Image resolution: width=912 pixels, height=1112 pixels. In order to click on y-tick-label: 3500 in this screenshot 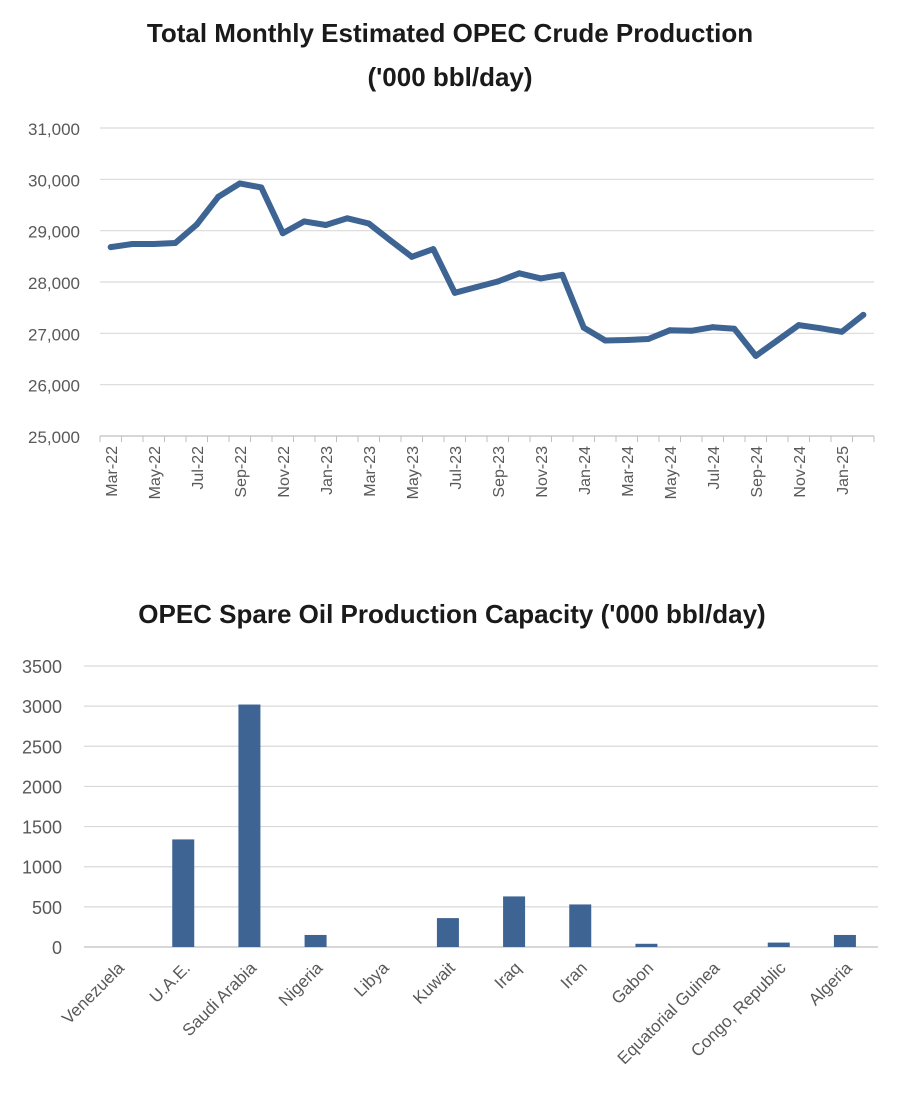, I will do `click(42, 667)`.